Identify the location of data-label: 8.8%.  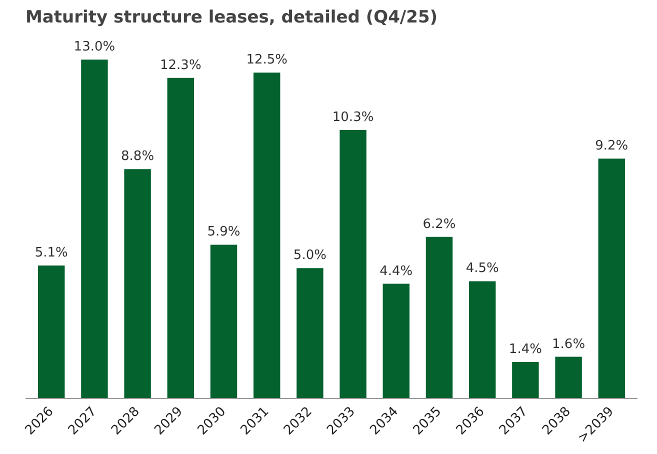
(137, 156).